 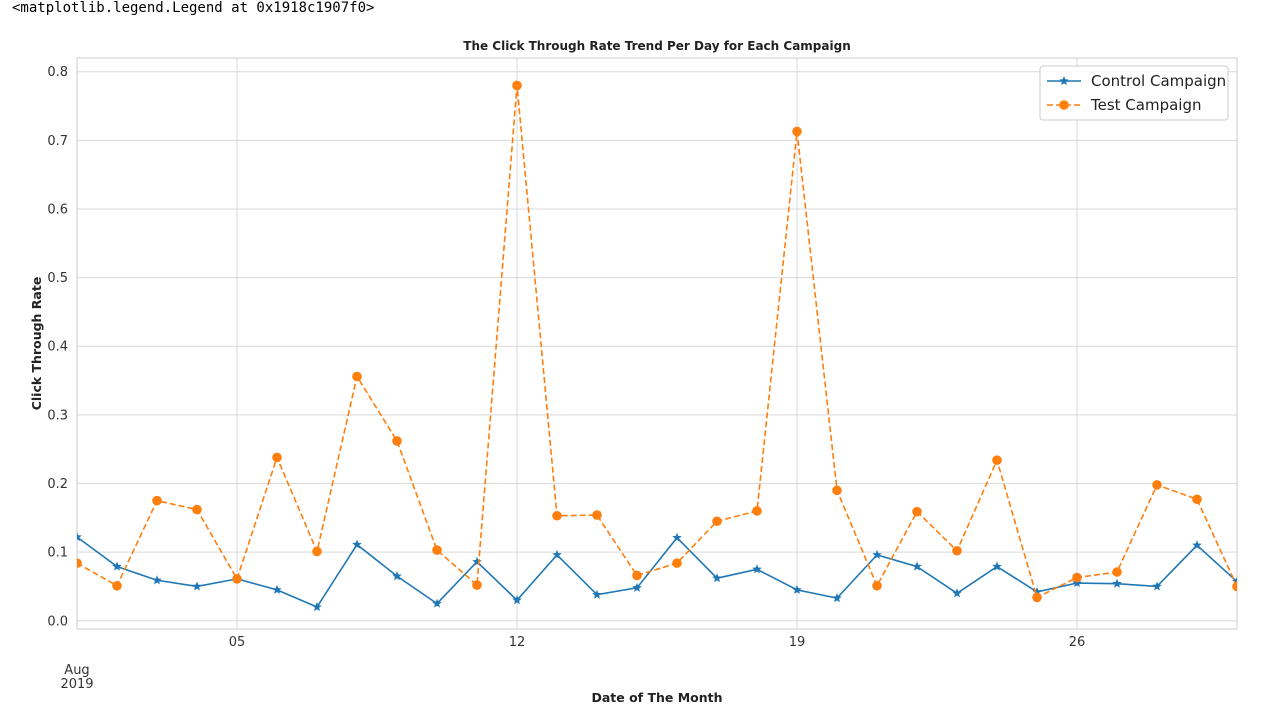 What do you see at coordinates (57, 209) in the screenshot?
I see `y-tick-label: 0.6` at bounding box center [57, 209].